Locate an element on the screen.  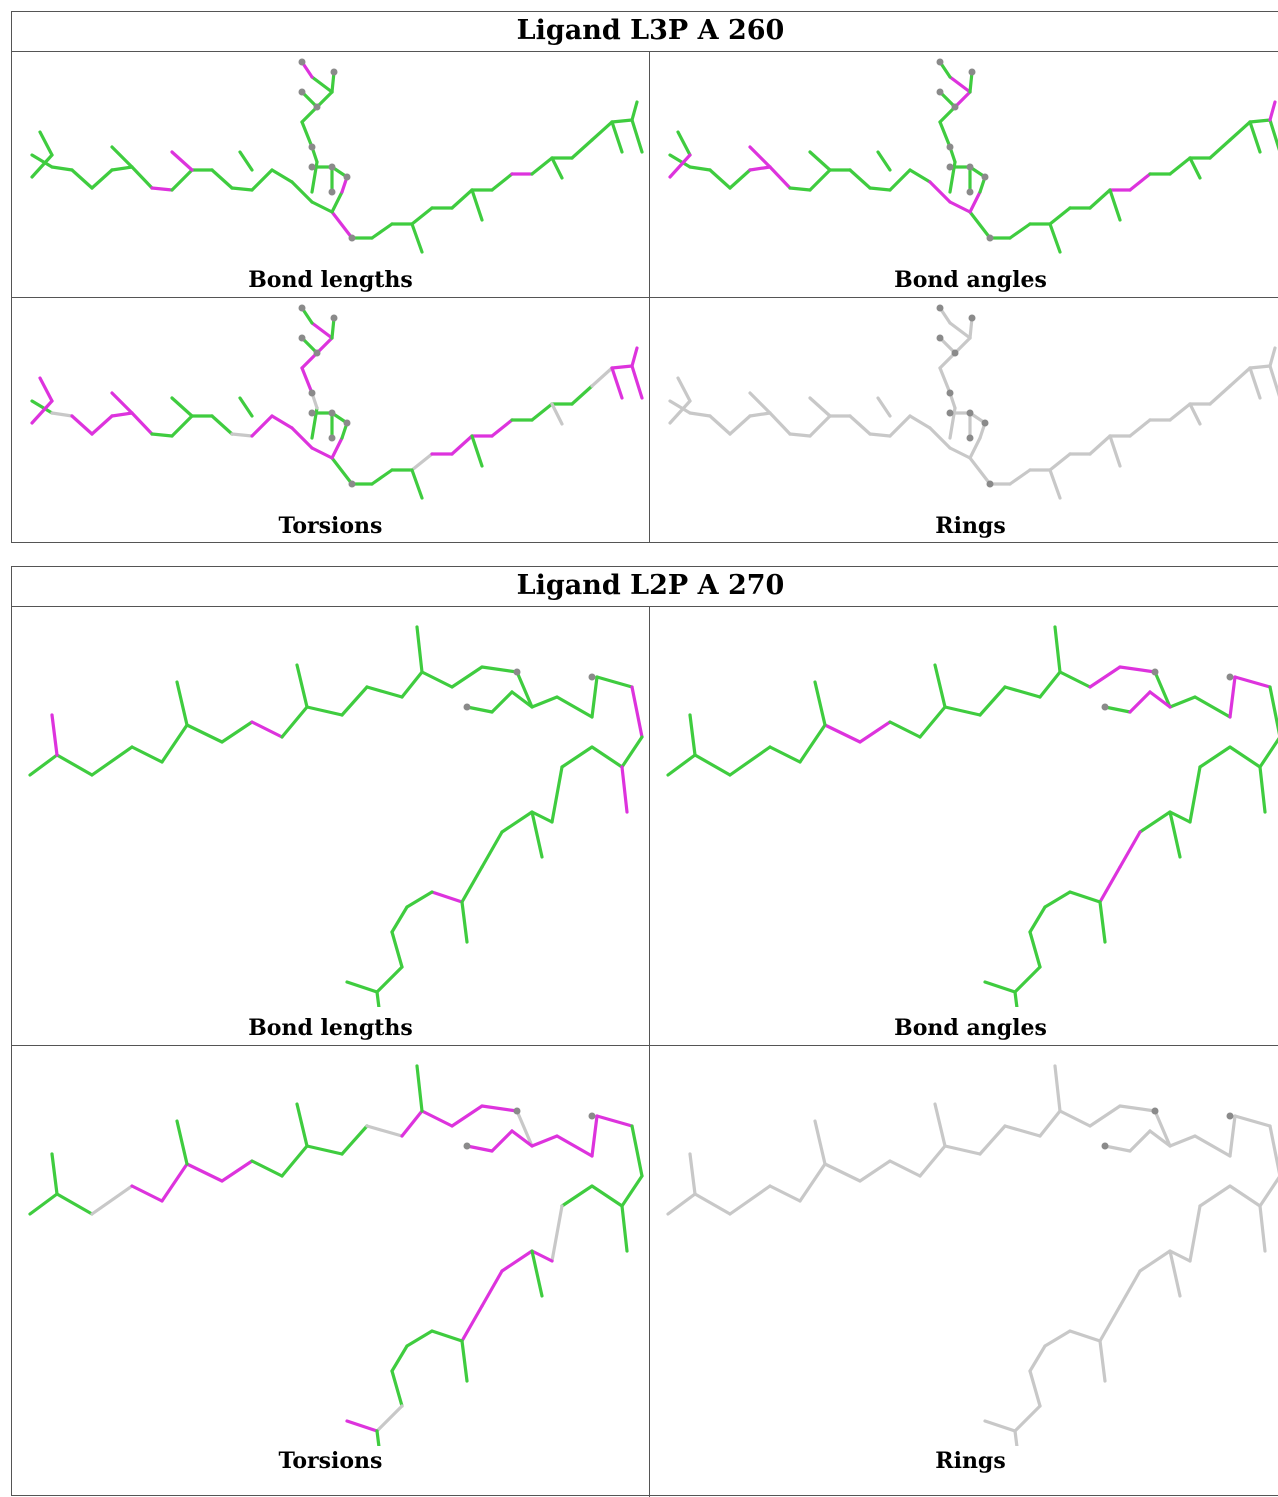
view-label: Bond lengths is located at coordinates (330, 1028).